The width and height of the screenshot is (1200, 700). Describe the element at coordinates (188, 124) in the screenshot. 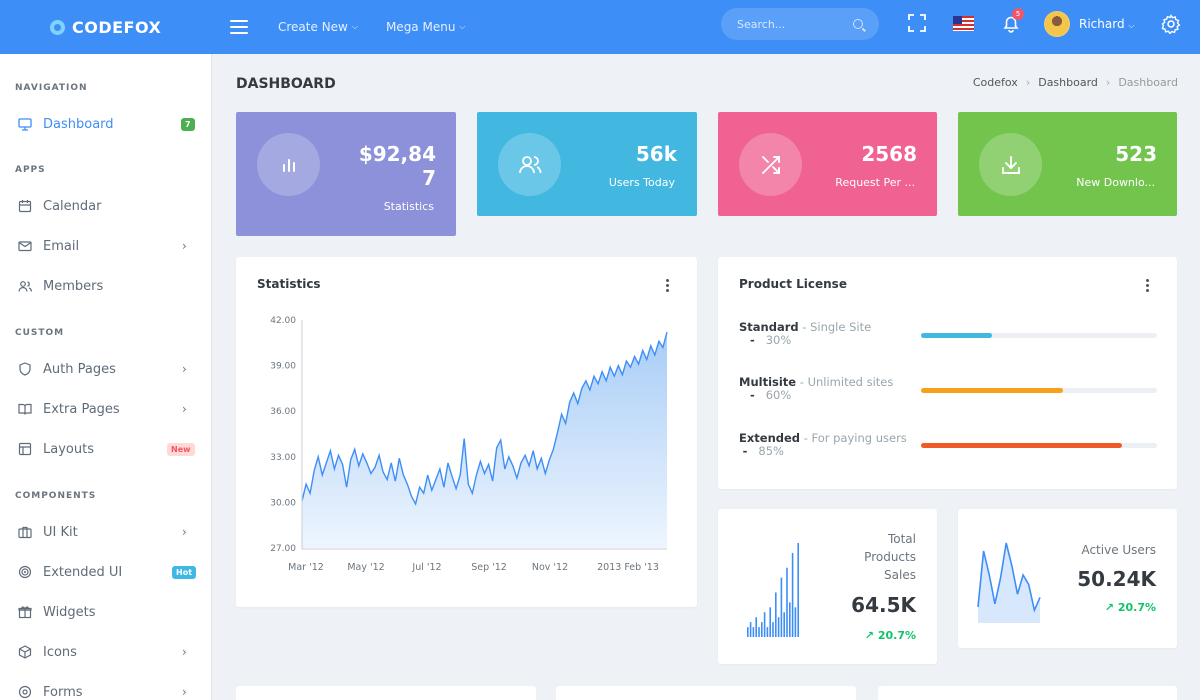

I see `count-badge: 7` at that location.